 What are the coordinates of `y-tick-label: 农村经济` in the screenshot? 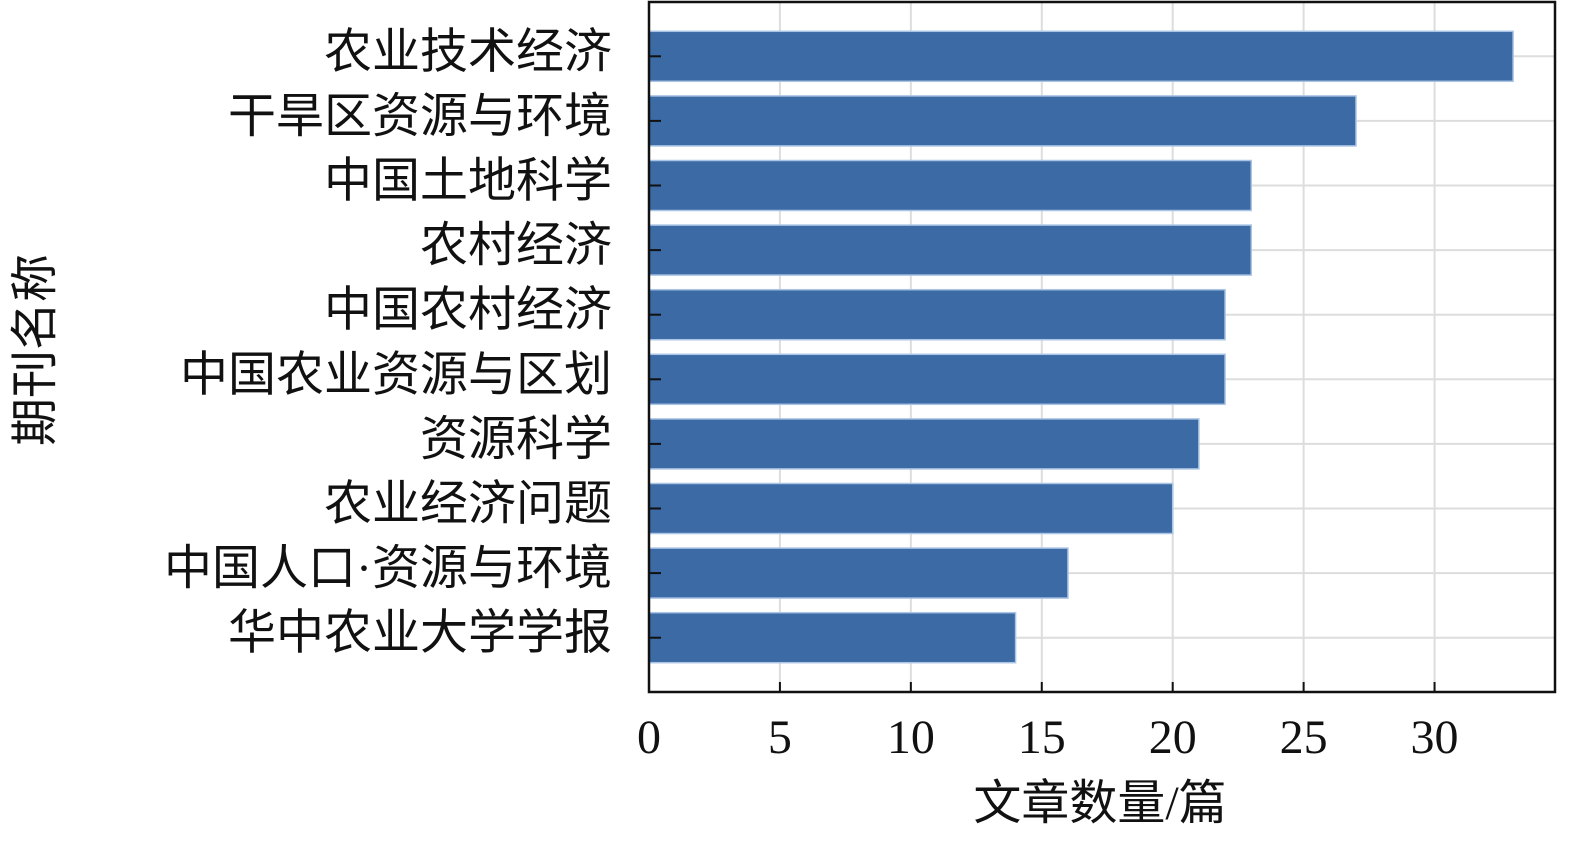 It's located at (516, 245).